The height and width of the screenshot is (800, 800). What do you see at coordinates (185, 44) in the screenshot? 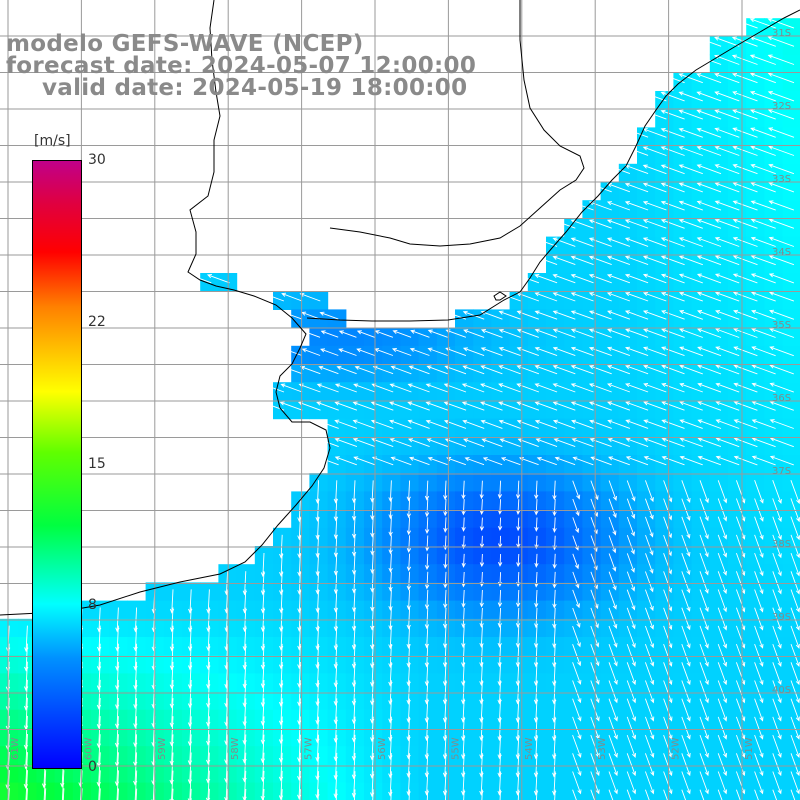
I see `model-title: modelo GEFS-WAVE (NCEP)` at bounding box center [185, 44].